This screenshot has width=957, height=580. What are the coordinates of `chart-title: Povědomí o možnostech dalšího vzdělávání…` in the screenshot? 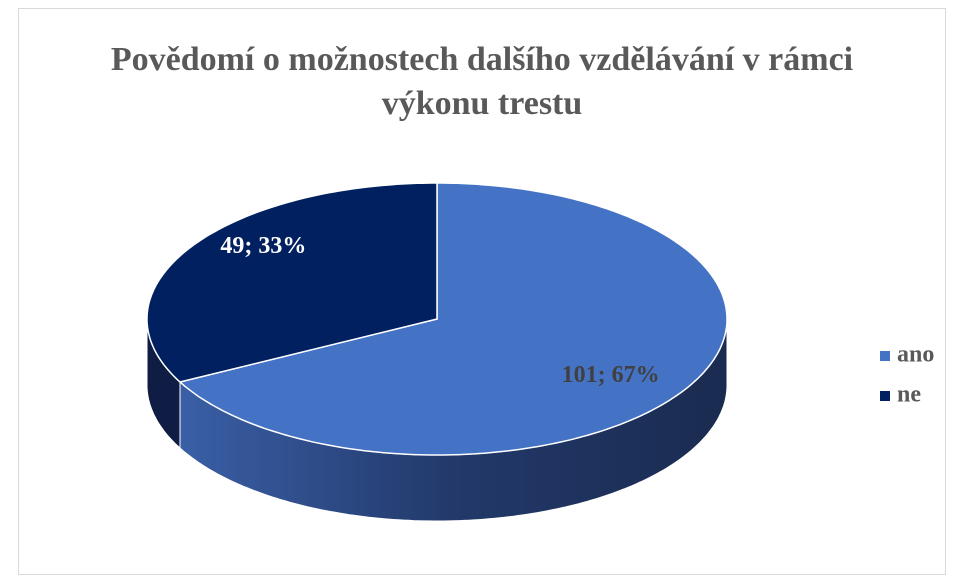 It's located at (482, 81).